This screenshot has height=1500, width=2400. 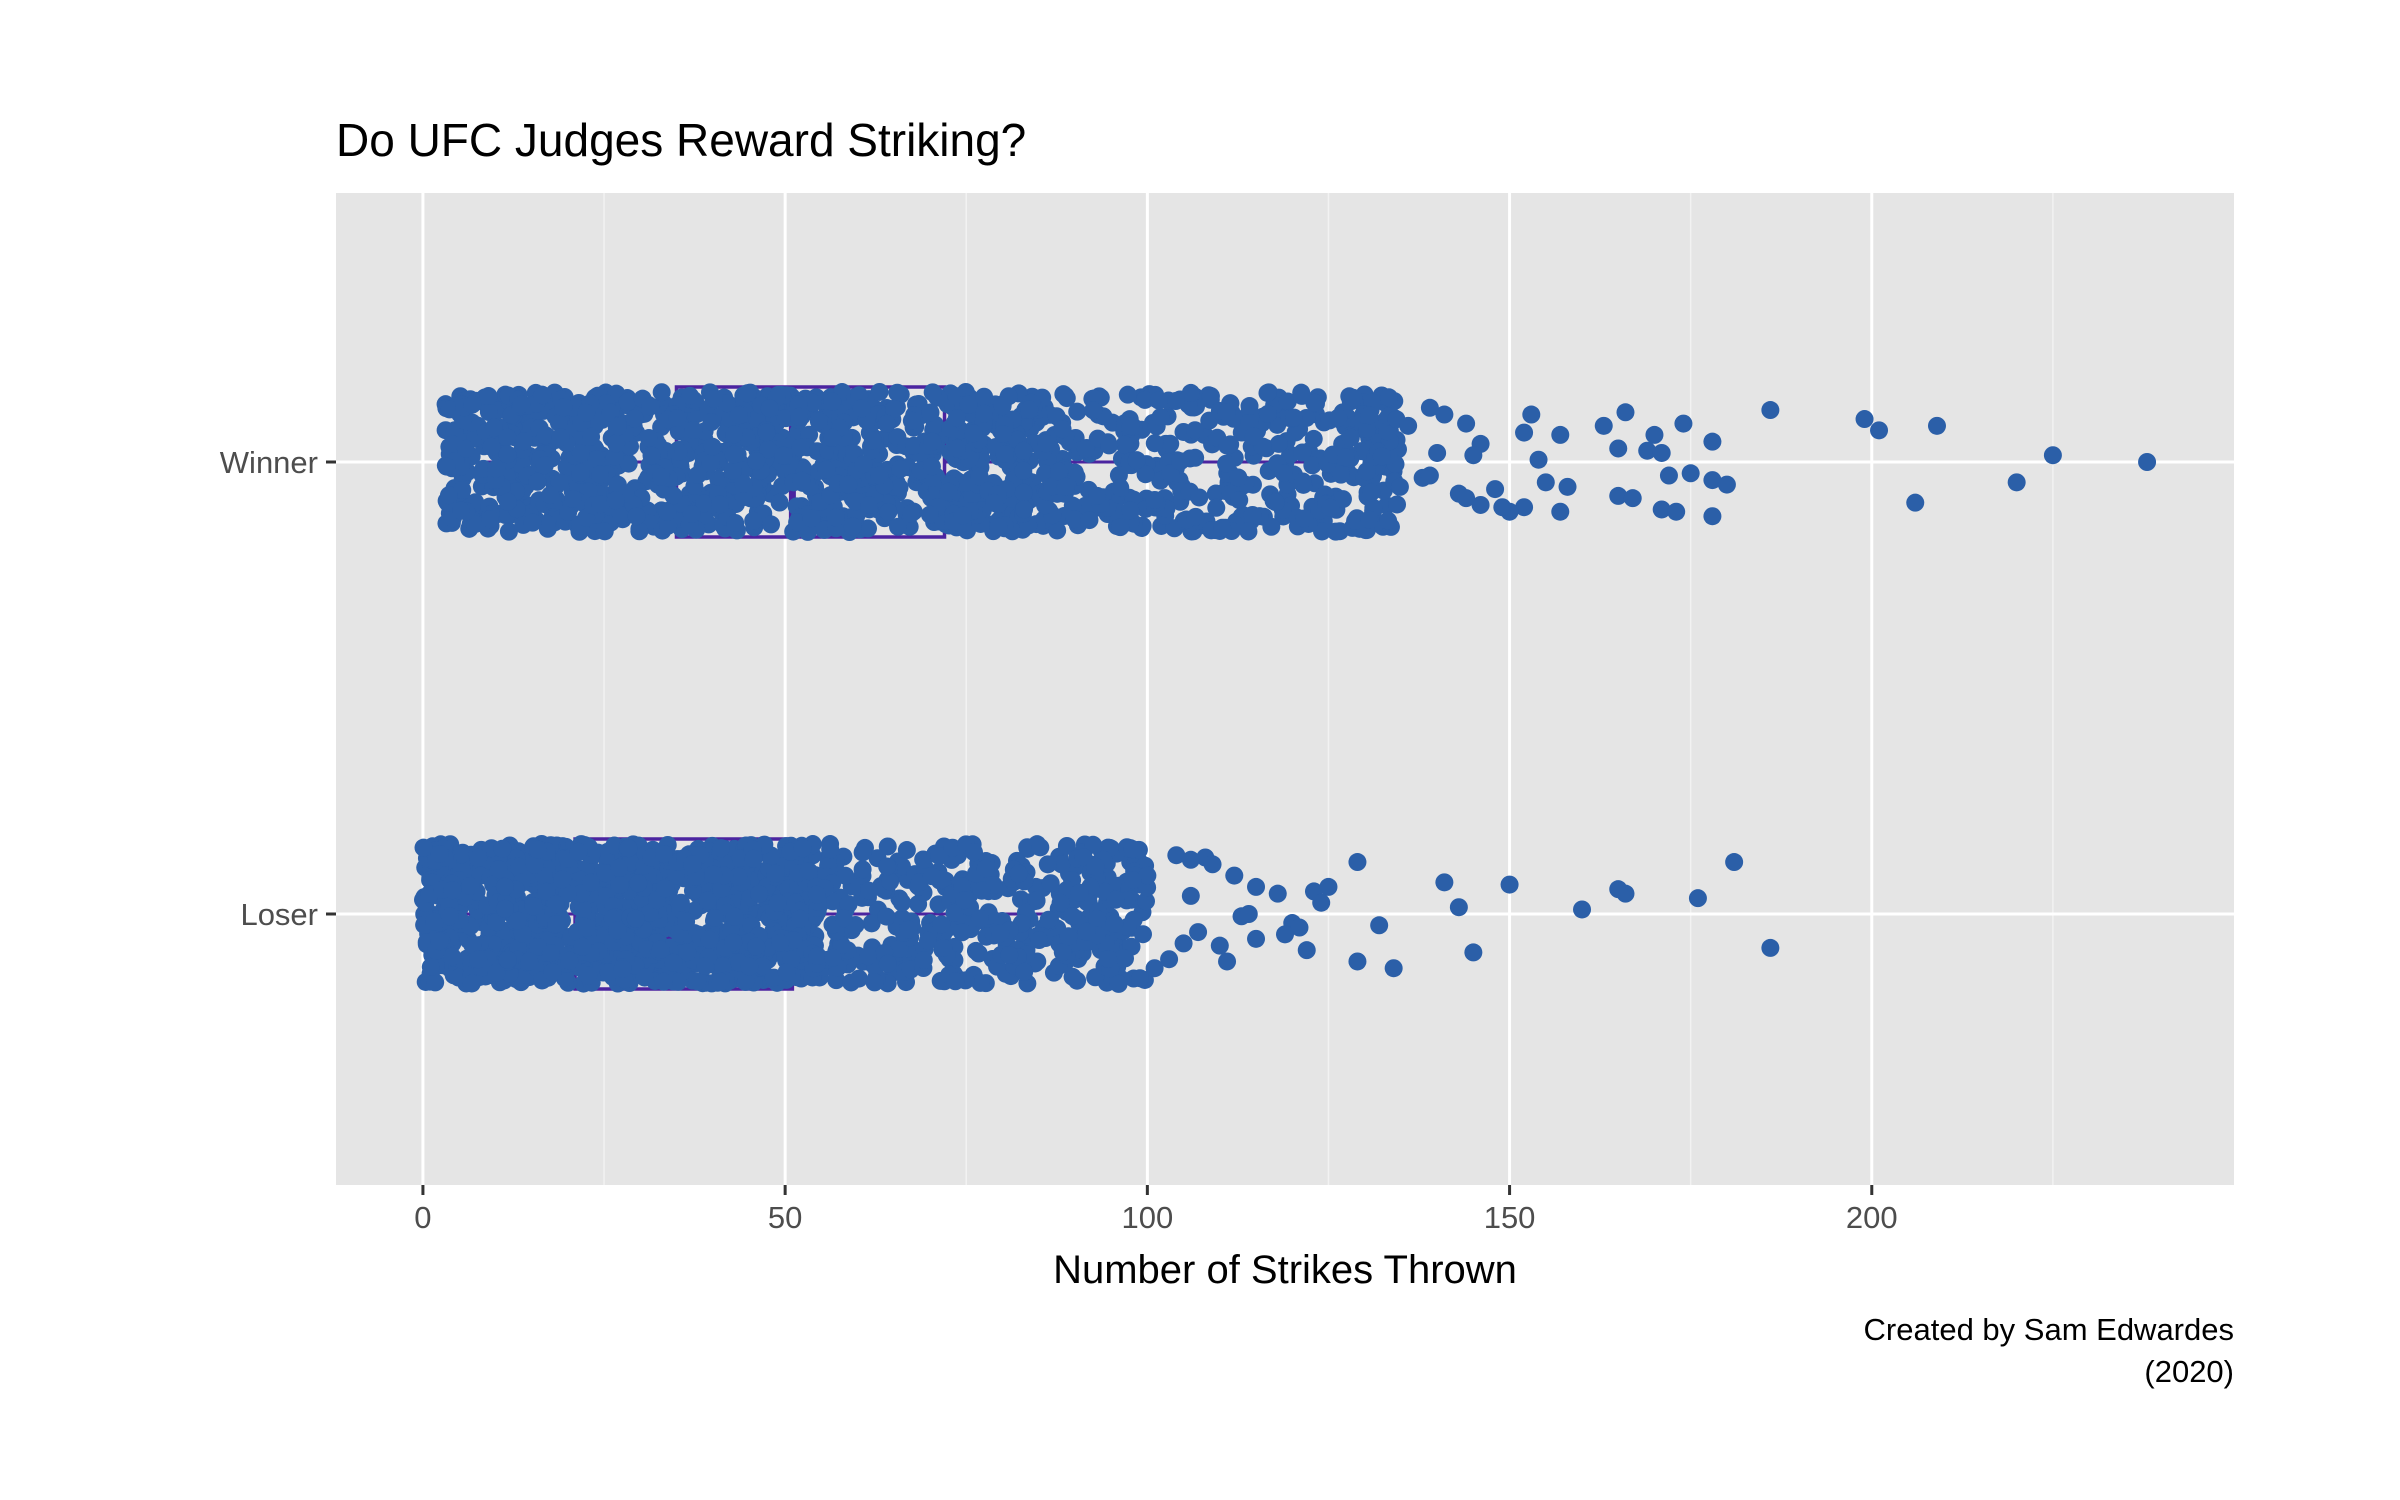 What do you see at coordinates (2189, 1371) in the screenshot?
I see `caption-line-2: (2020)` at bounding box center [2189, 1371].